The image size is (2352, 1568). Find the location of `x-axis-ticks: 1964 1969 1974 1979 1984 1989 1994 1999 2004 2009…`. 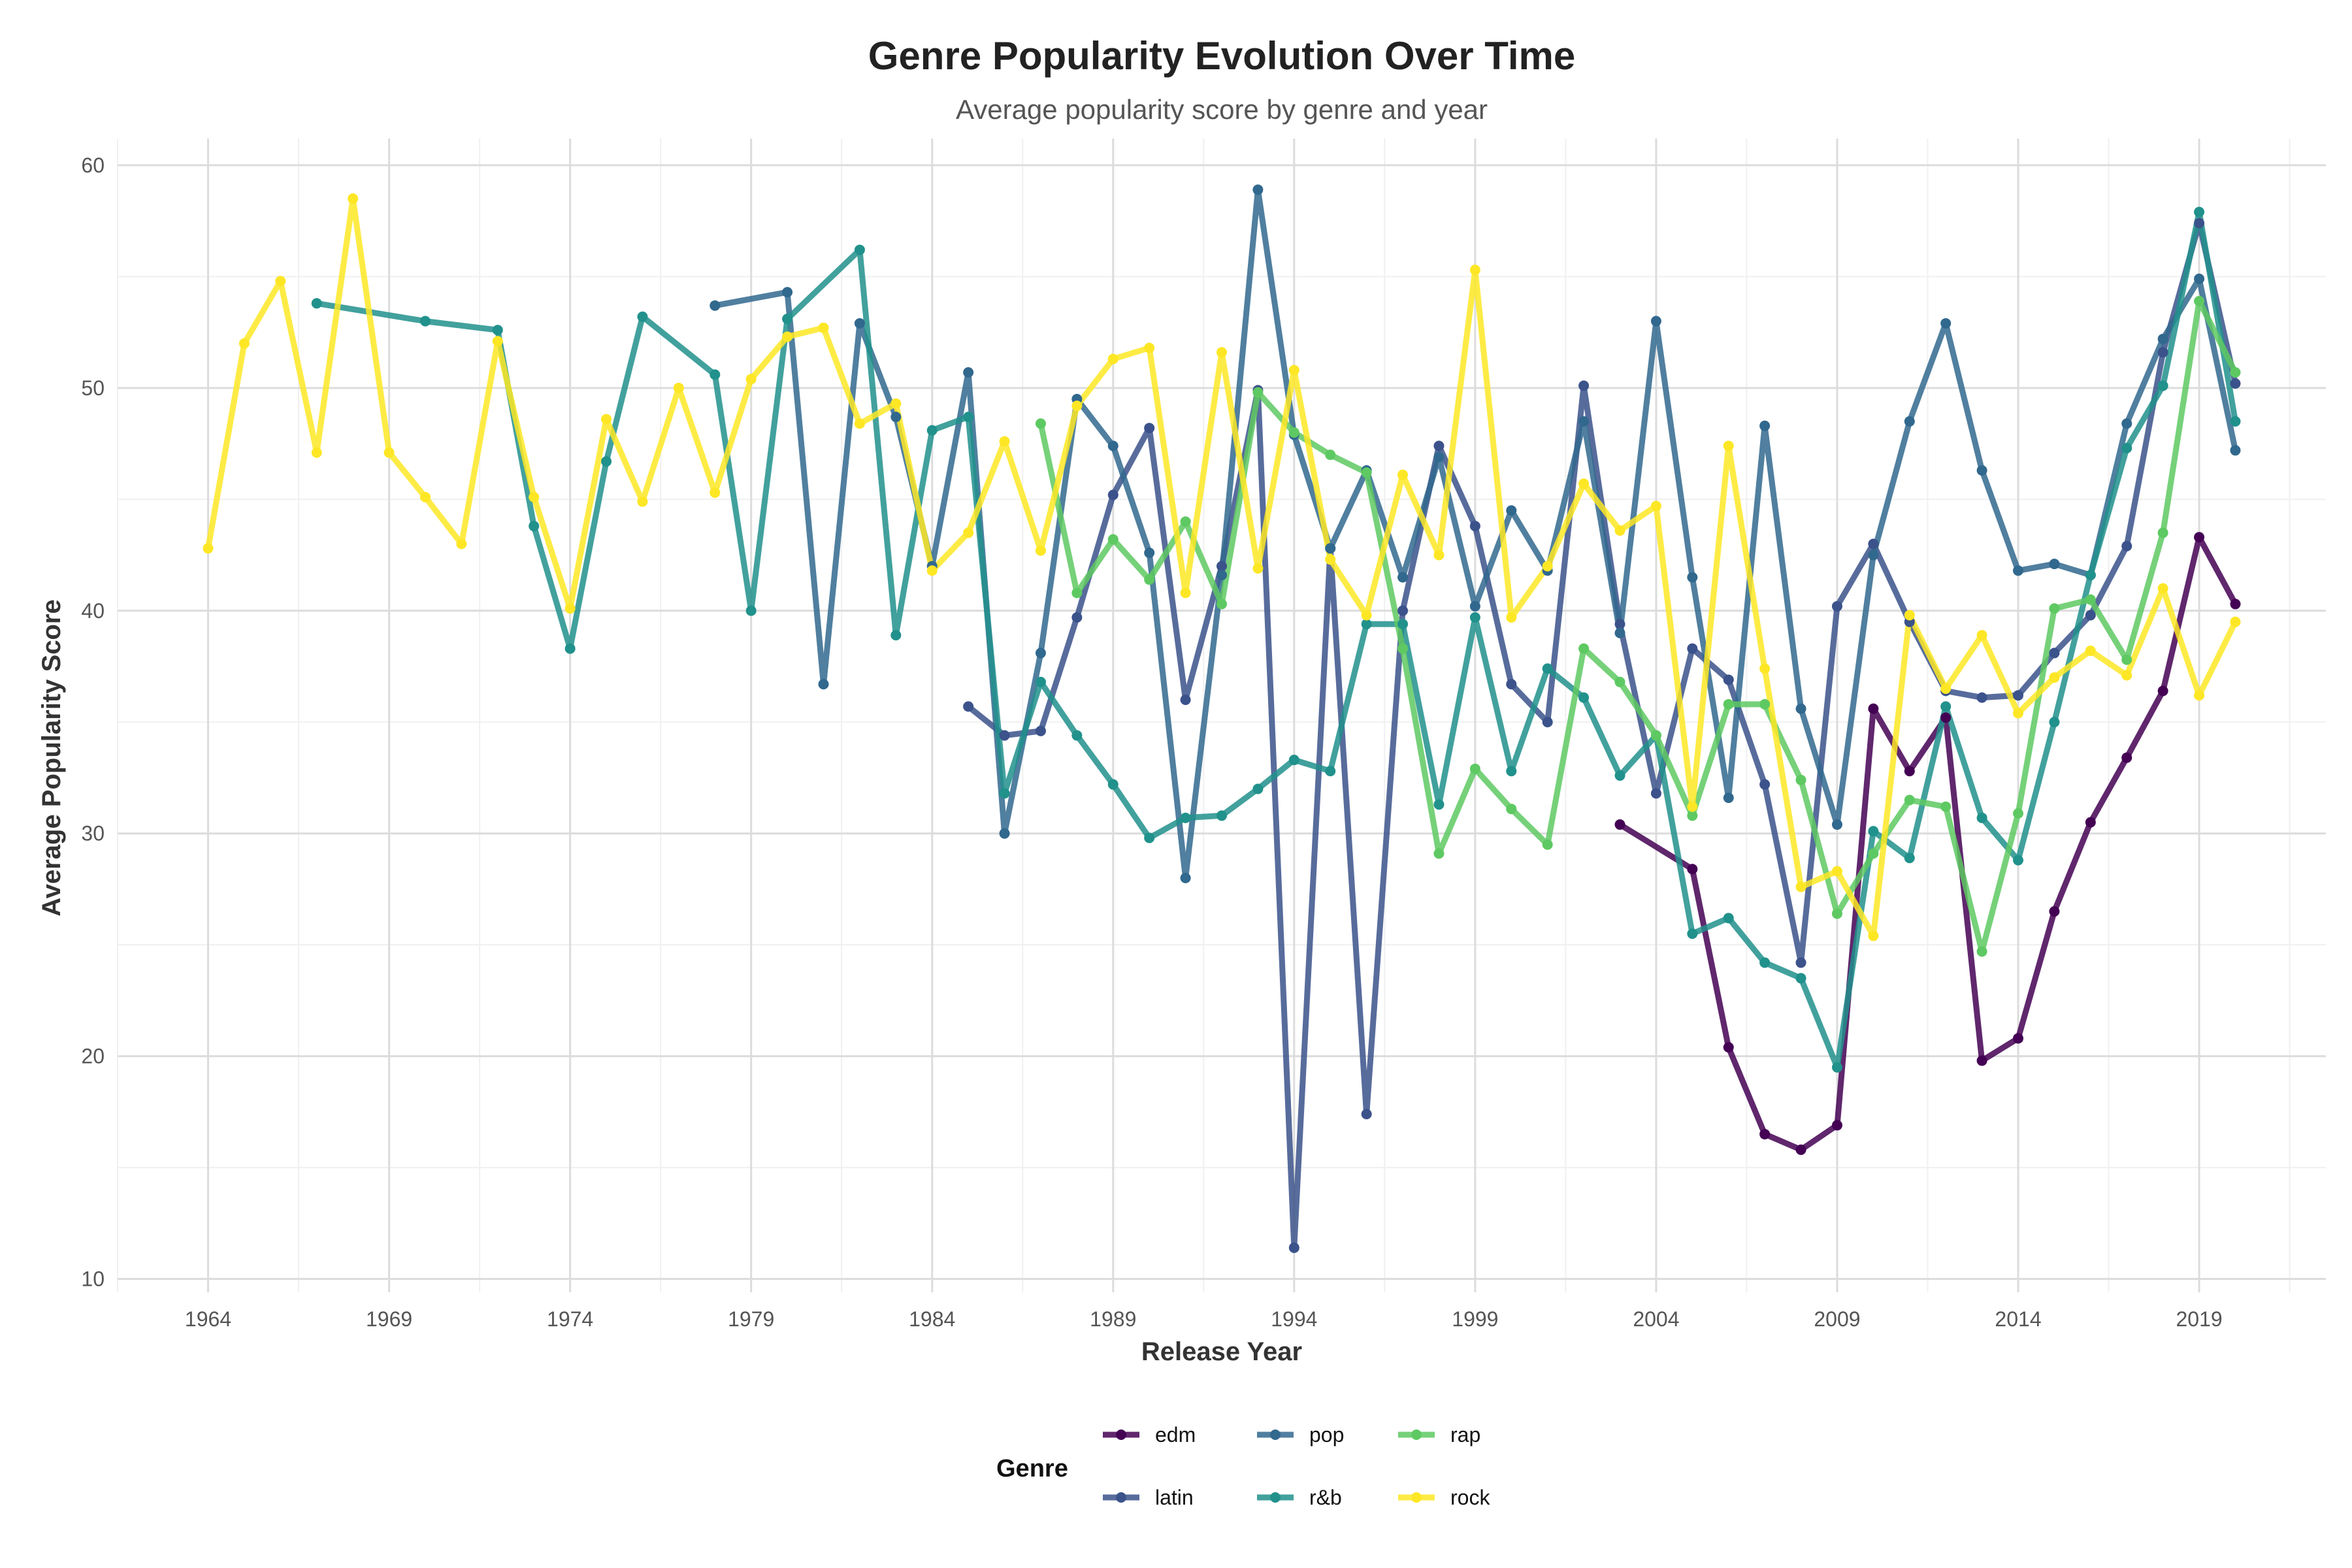

x-axis-ticks: 1964 1969 1974 1979 1984 1989 1994 1999 2004 2009… is located at coordinates (1204, 1319).